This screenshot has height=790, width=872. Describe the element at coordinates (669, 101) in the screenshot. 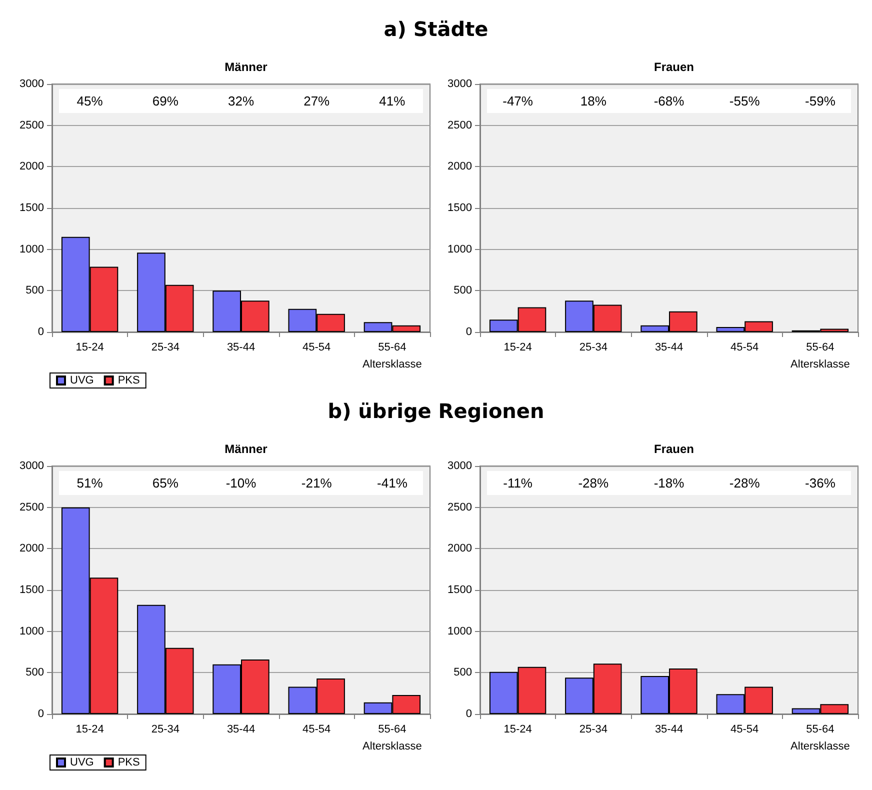

I see `annotation: -68%` at that location.